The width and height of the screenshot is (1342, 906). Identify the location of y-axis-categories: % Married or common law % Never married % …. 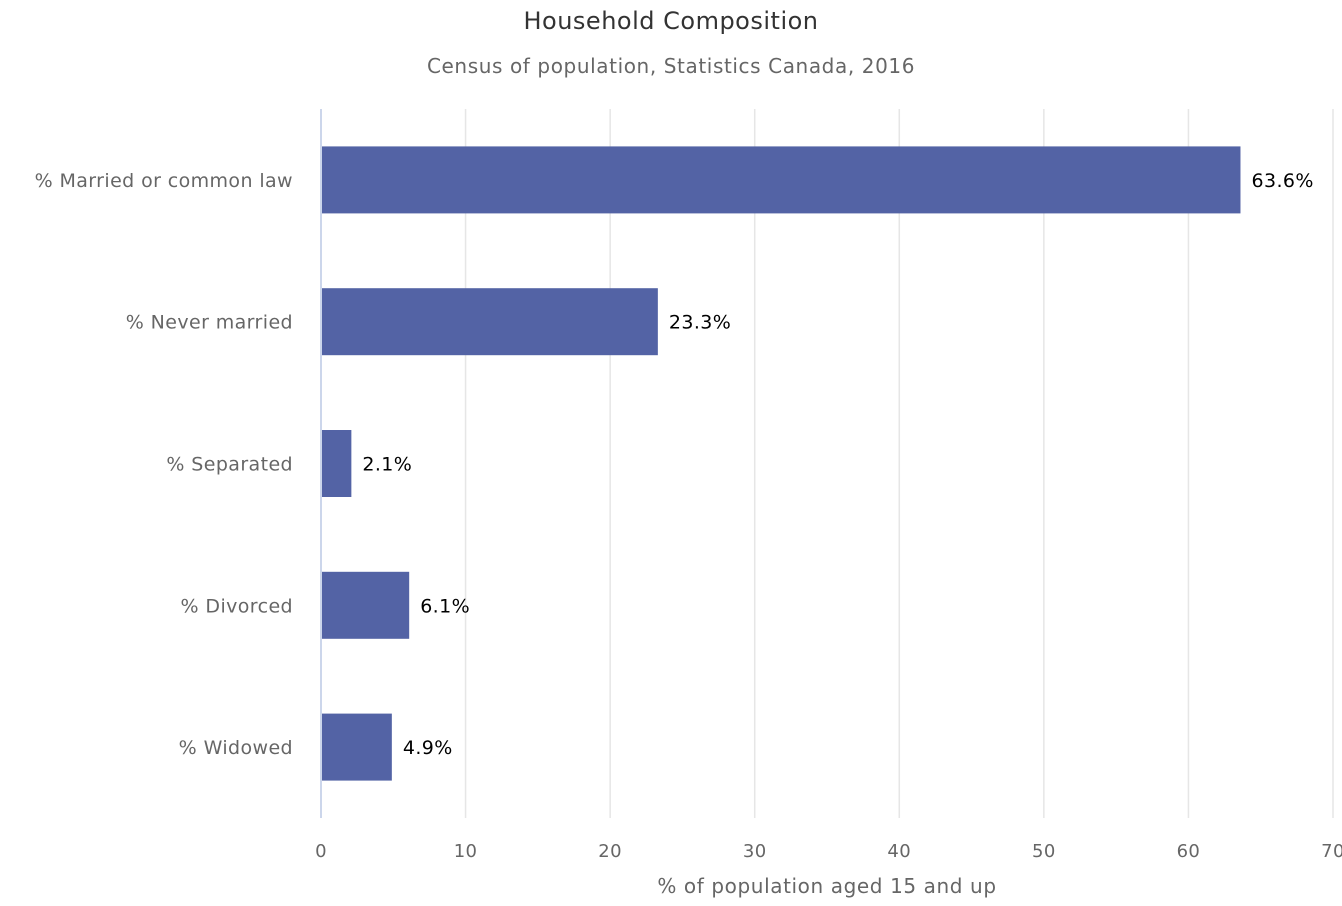
(164, 464).